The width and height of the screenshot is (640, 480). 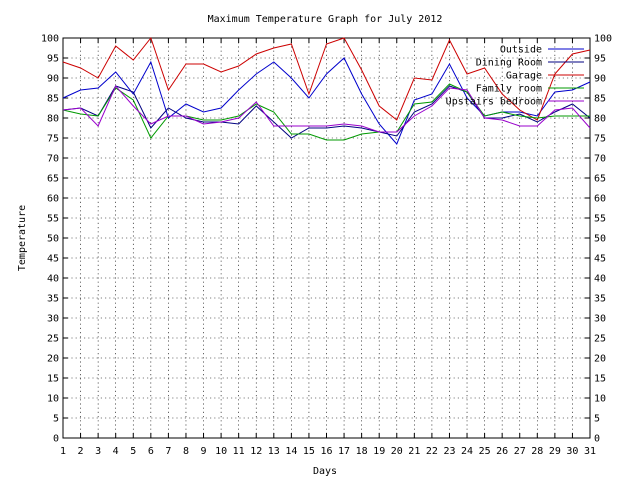 I want to click on y-tick-label-right: 50, so click(x=600, y=239).